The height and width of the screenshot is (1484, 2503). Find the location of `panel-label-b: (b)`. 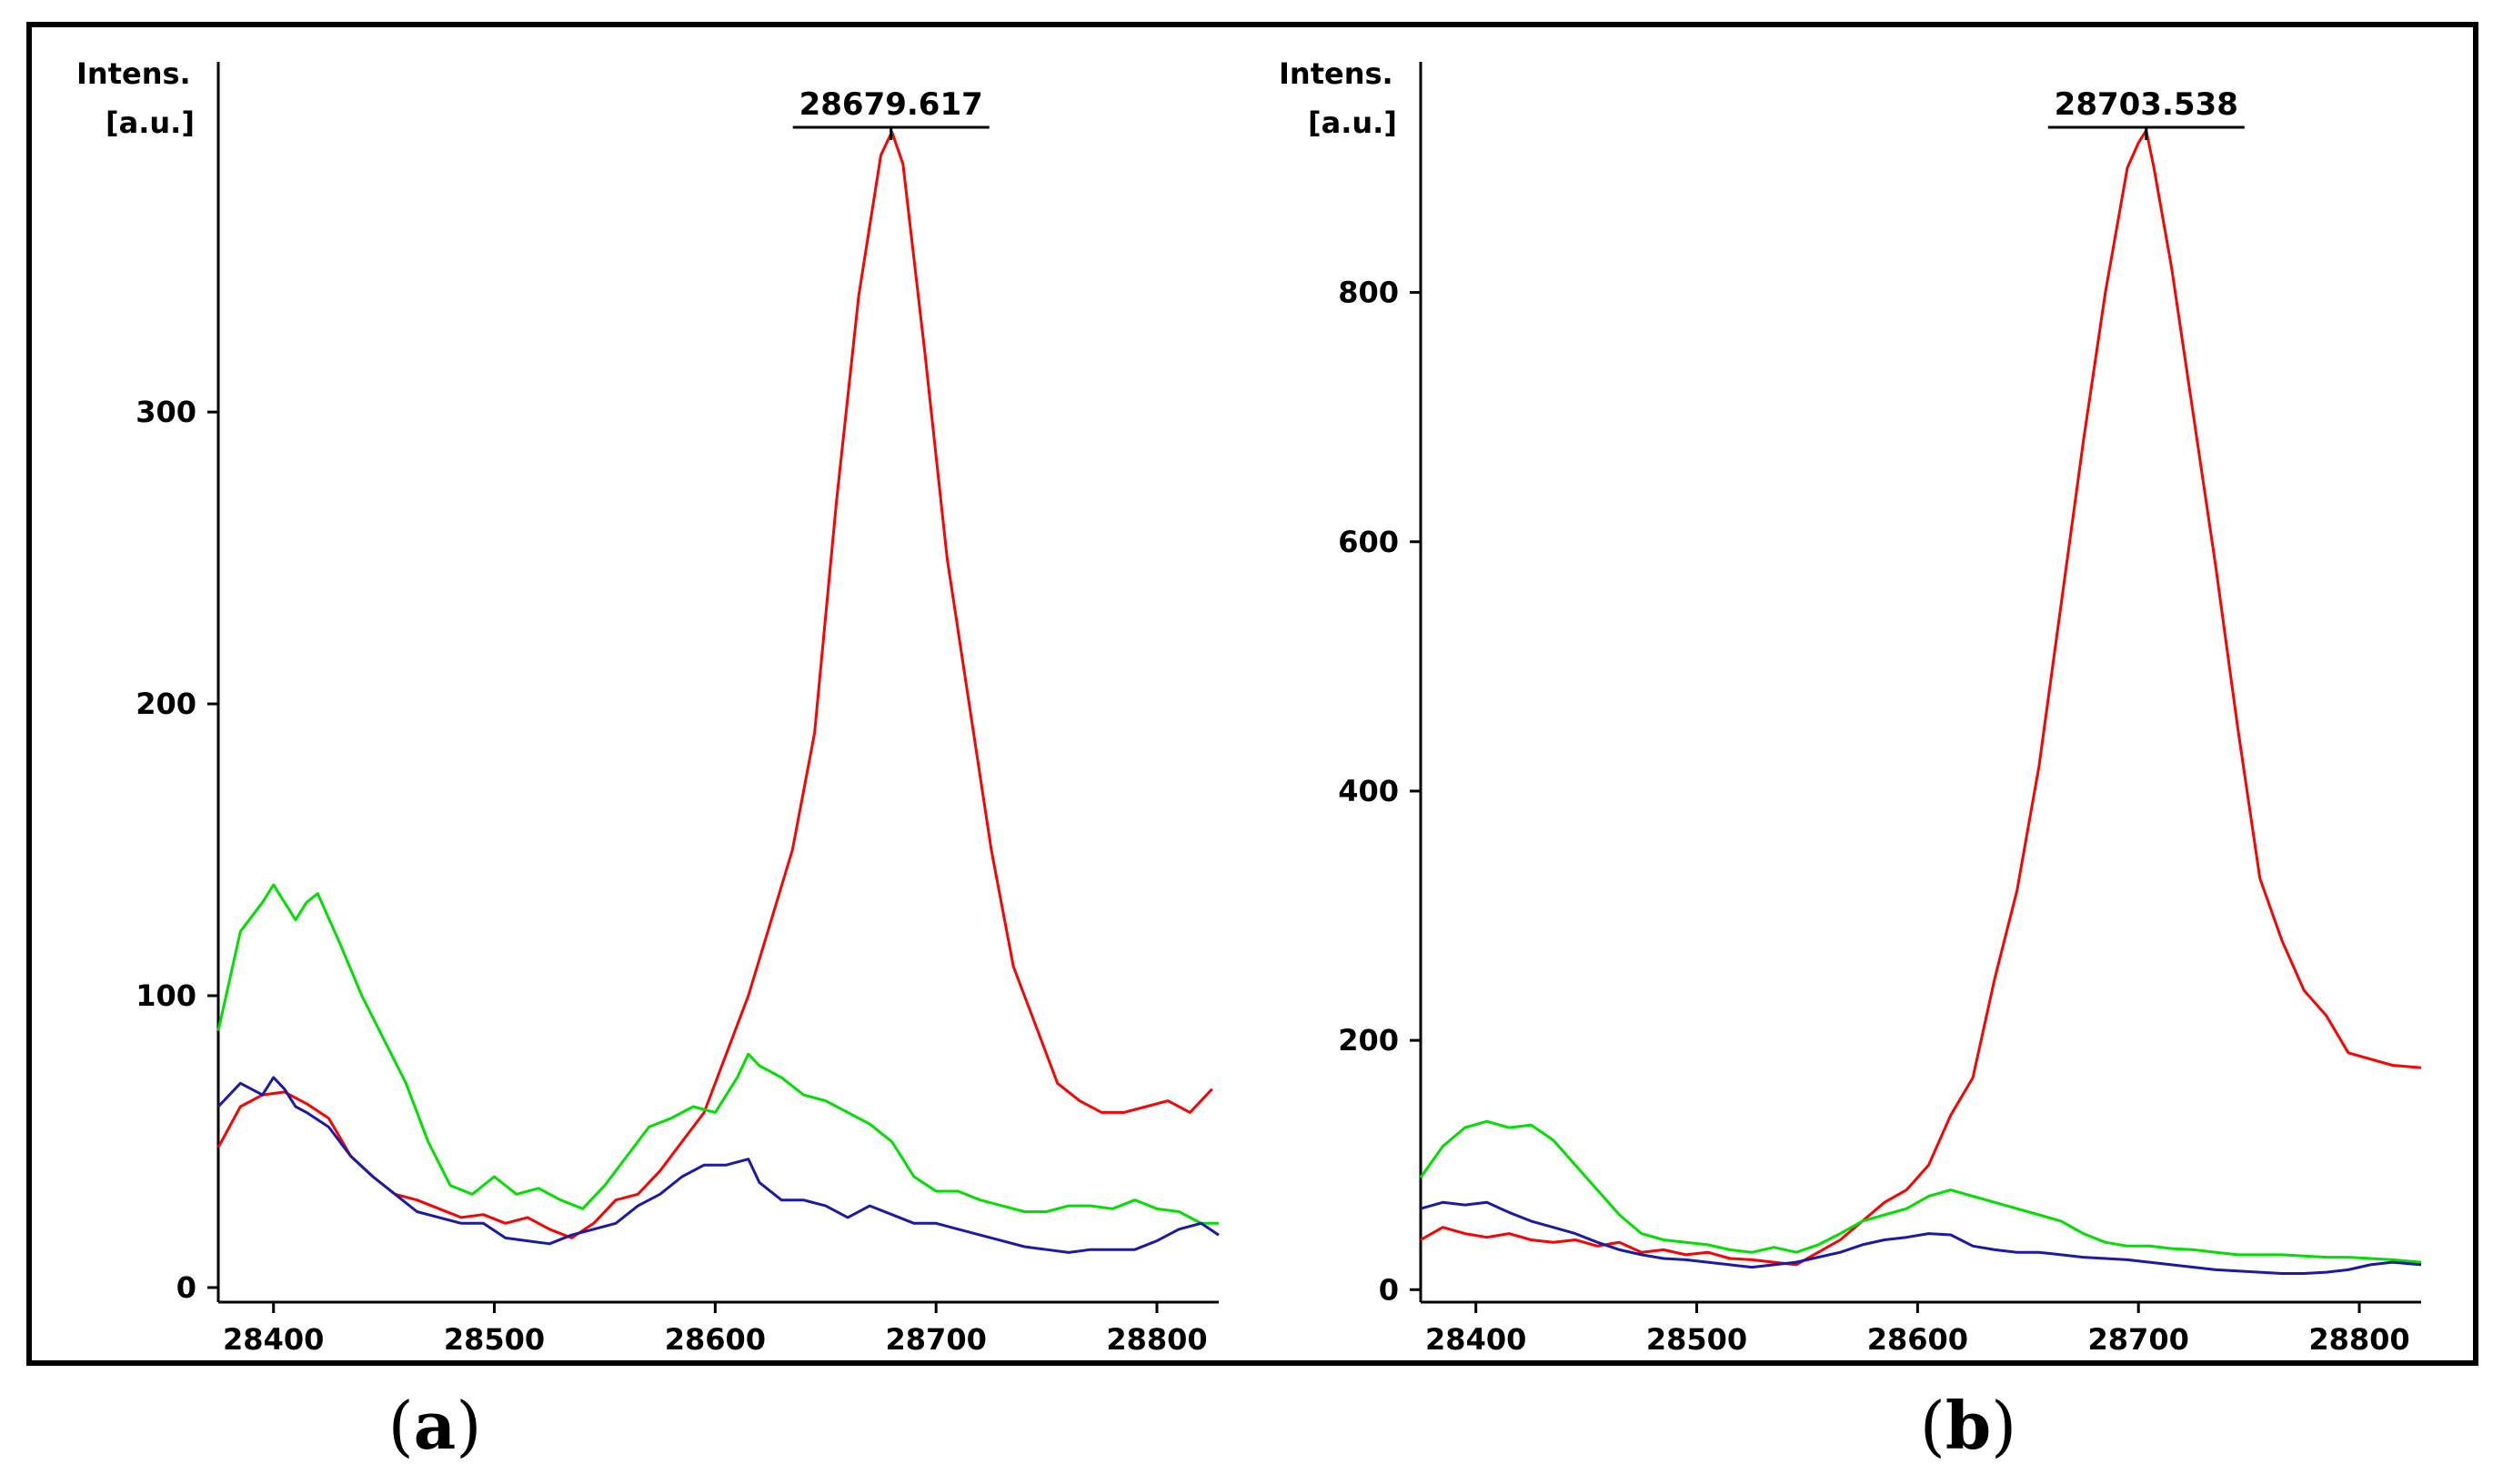

panel-label-b: (b) is located at coordinates (1969, 1425).